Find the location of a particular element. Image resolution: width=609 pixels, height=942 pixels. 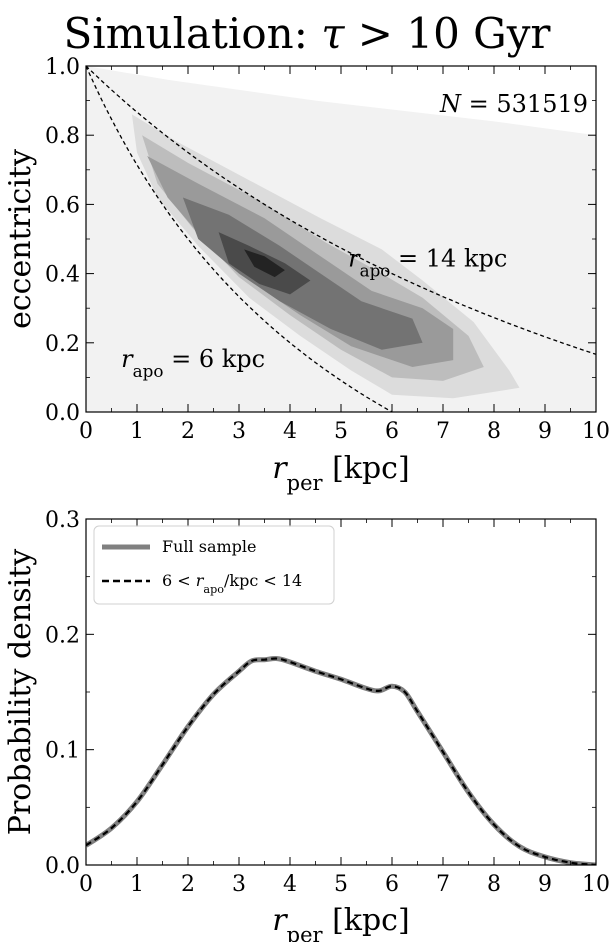

bottom-x-tick-label: 8 is located at coordinates (494, 884).